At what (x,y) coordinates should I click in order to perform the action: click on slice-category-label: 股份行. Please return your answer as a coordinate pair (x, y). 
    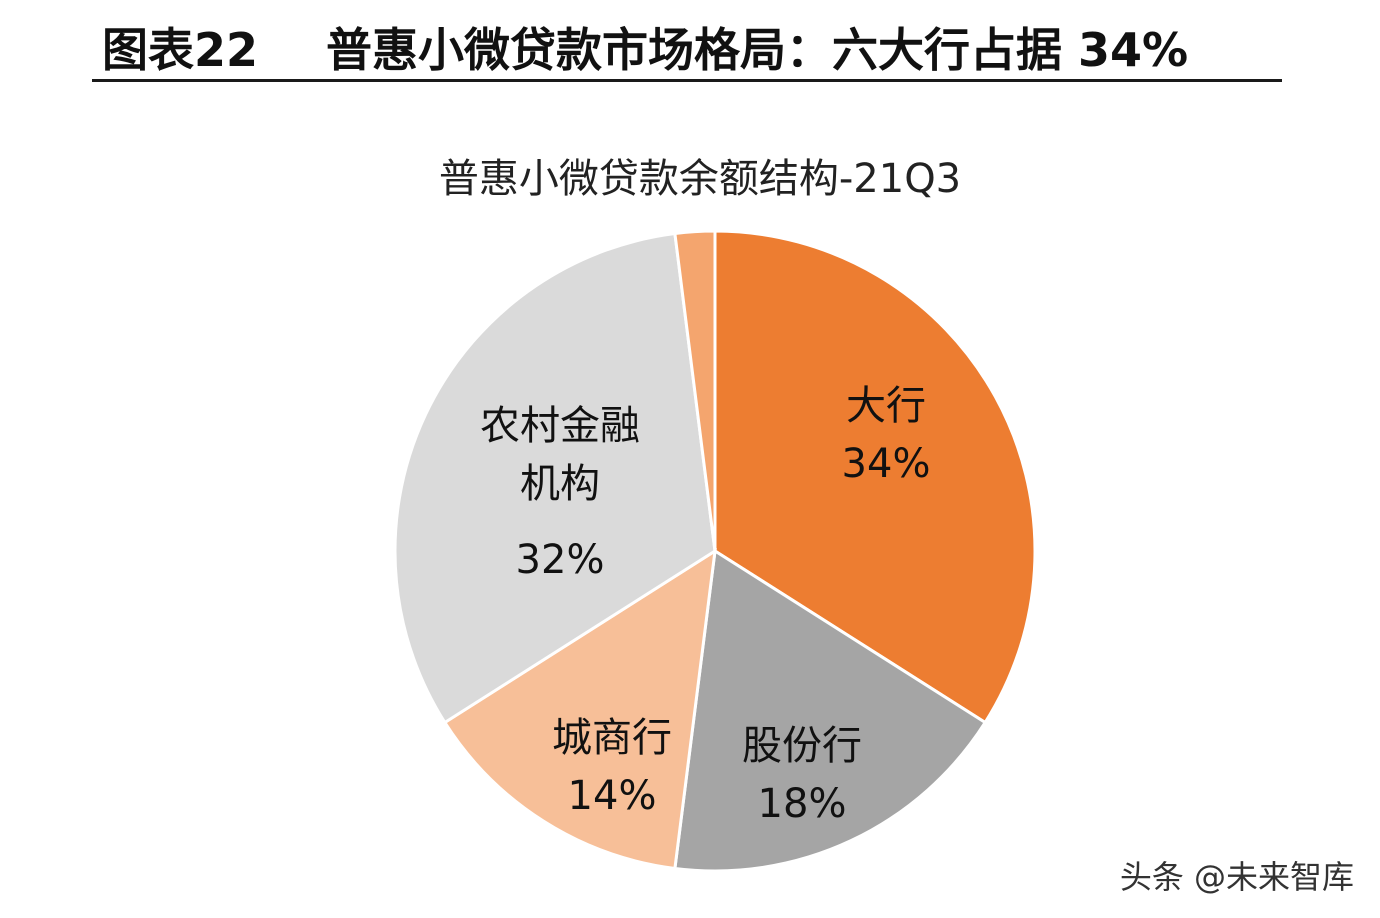
    Looking at the image, I should click on (802, 746).